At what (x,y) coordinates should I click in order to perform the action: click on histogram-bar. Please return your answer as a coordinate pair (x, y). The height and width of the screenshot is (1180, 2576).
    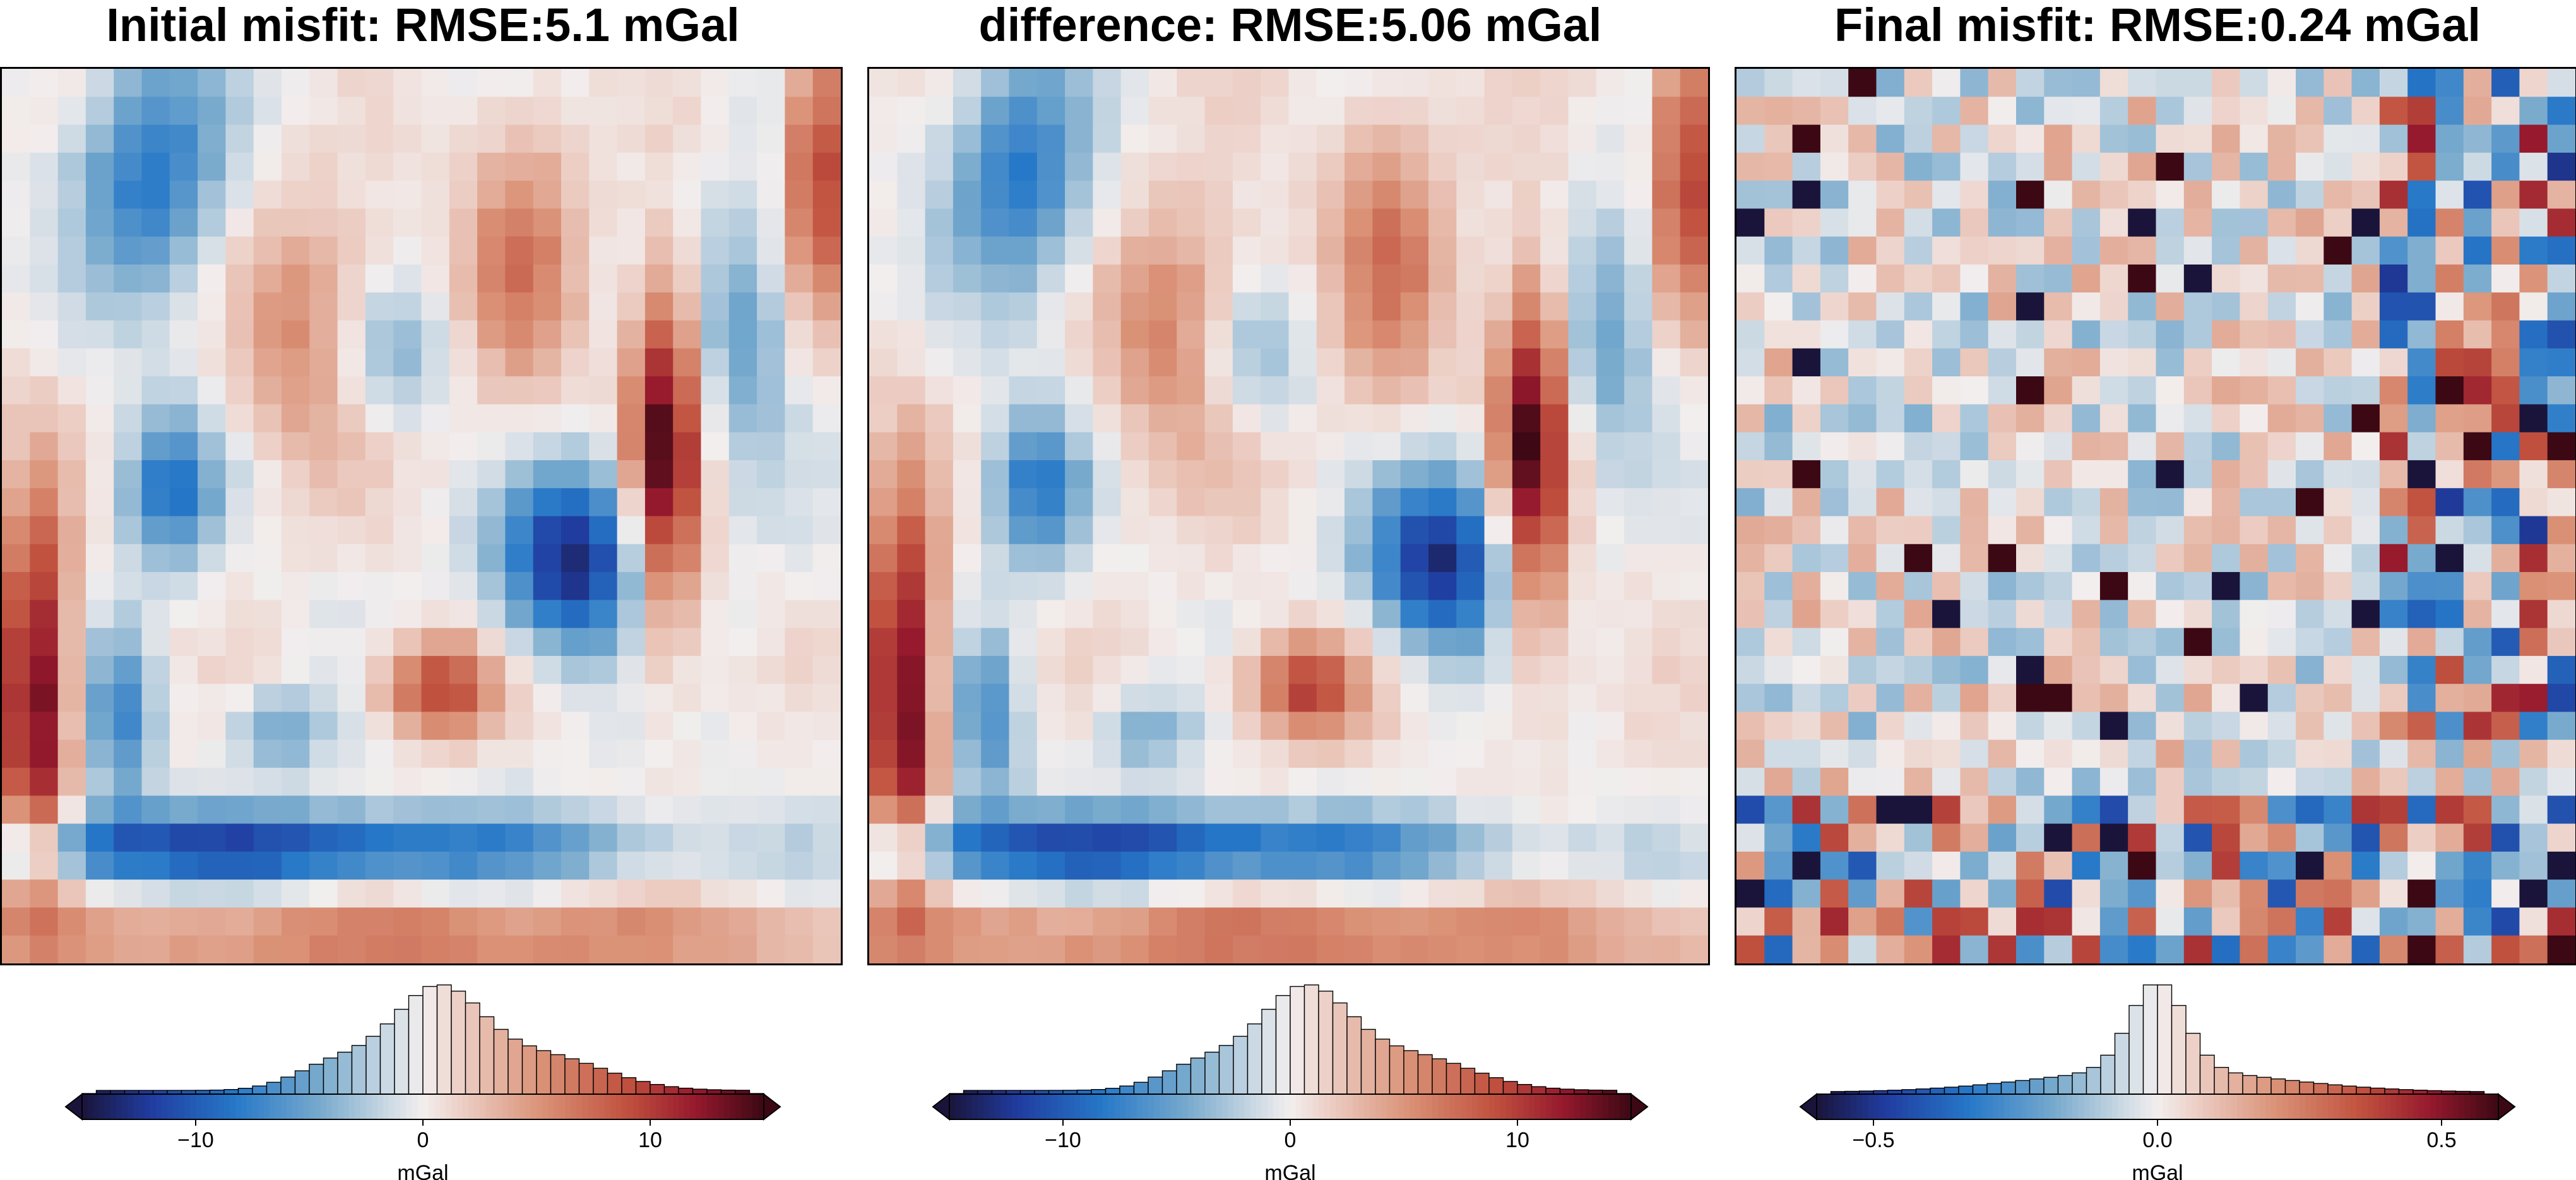
    Looking at the image, I should click on (2335, 1089).